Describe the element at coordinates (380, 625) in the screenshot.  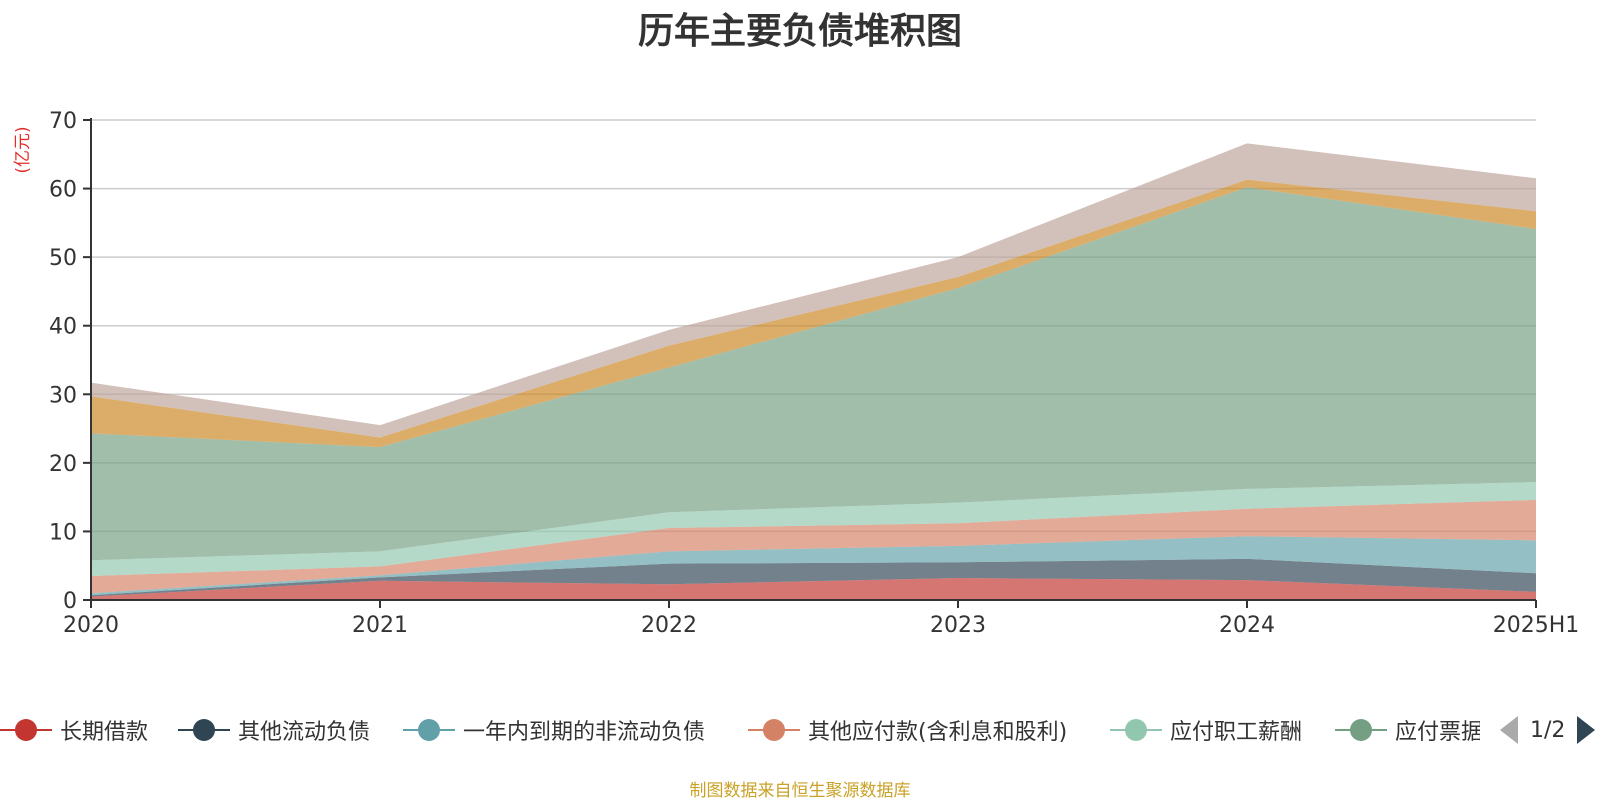
I see `x-tick-label: 2021` at that location.